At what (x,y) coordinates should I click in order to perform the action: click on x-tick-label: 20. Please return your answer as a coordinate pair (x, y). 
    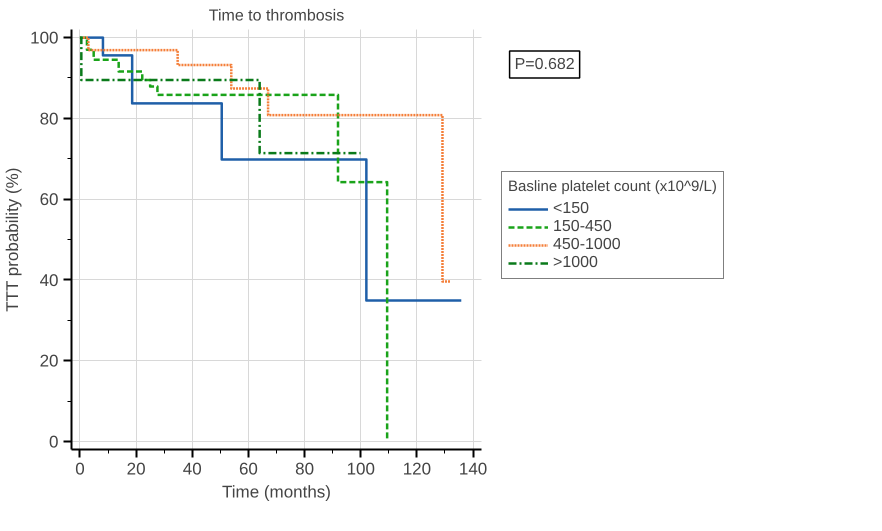
    Looking at the image, I should click on (136, 469).